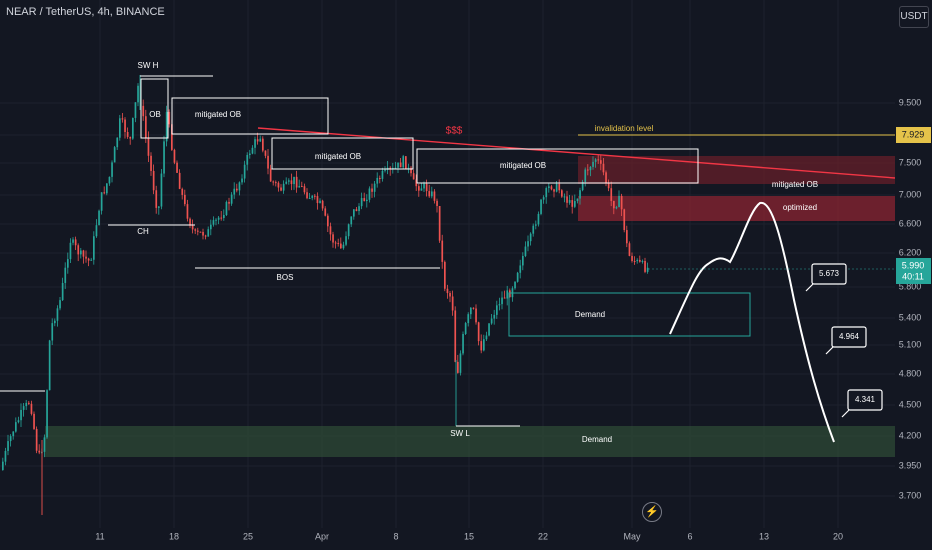  What do you see at coordinates (543, 536) in the screenshot?
I see `time-tick-label: 22` at bounding box center [543, 536].